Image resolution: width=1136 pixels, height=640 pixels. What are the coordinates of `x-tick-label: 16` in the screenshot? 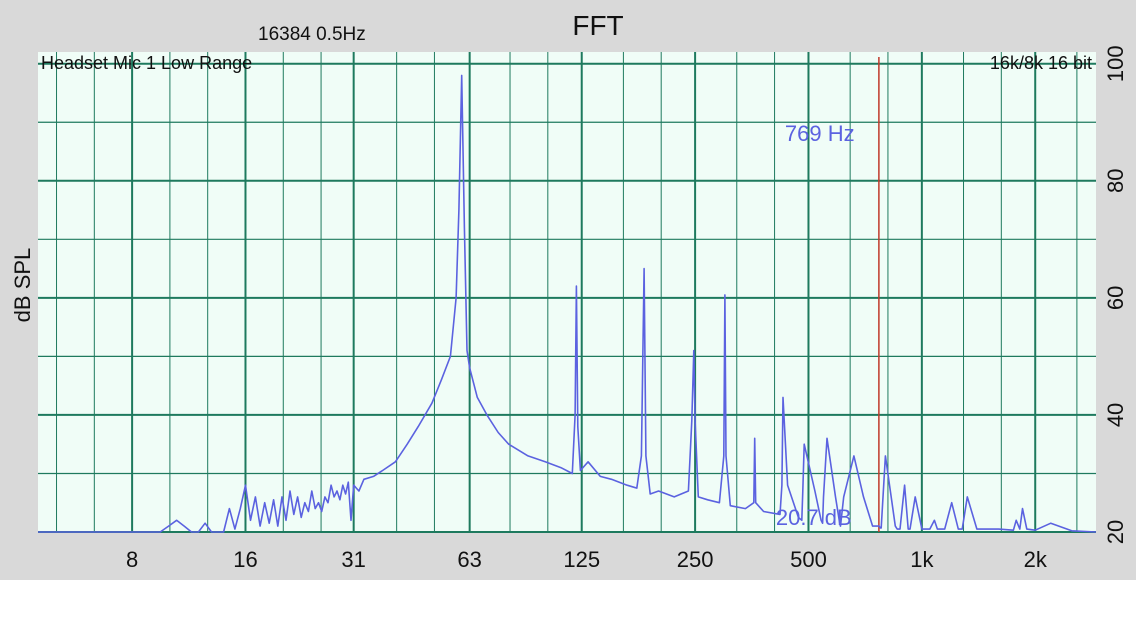 It's located at (245, 559).